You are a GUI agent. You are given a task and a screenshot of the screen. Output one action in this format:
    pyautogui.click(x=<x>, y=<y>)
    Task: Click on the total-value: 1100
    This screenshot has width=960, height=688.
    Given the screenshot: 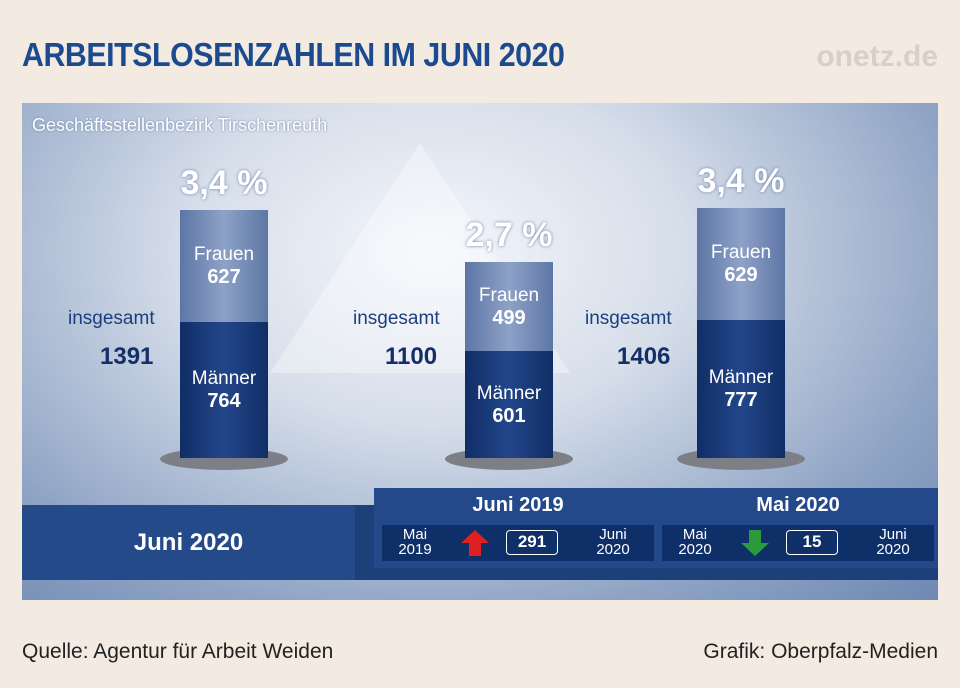 What is the action you would take?
    pyautogui.click(x=411, y=356)
    